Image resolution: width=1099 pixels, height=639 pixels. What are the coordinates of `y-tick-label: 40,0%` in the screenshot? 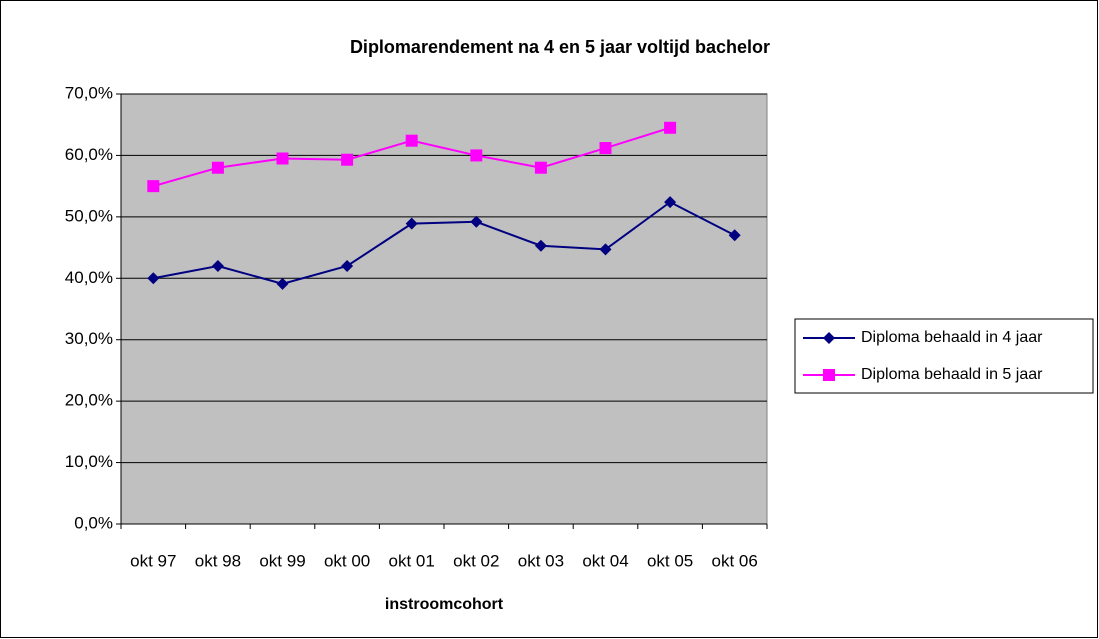 It's located at (89, 277).